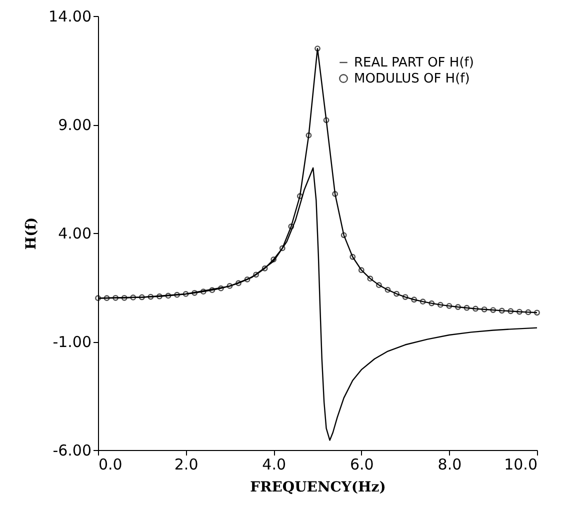  Describe the element at coordinates (75, 233) in the screenshot. I see `y-tick-label: 4.00` at that location.